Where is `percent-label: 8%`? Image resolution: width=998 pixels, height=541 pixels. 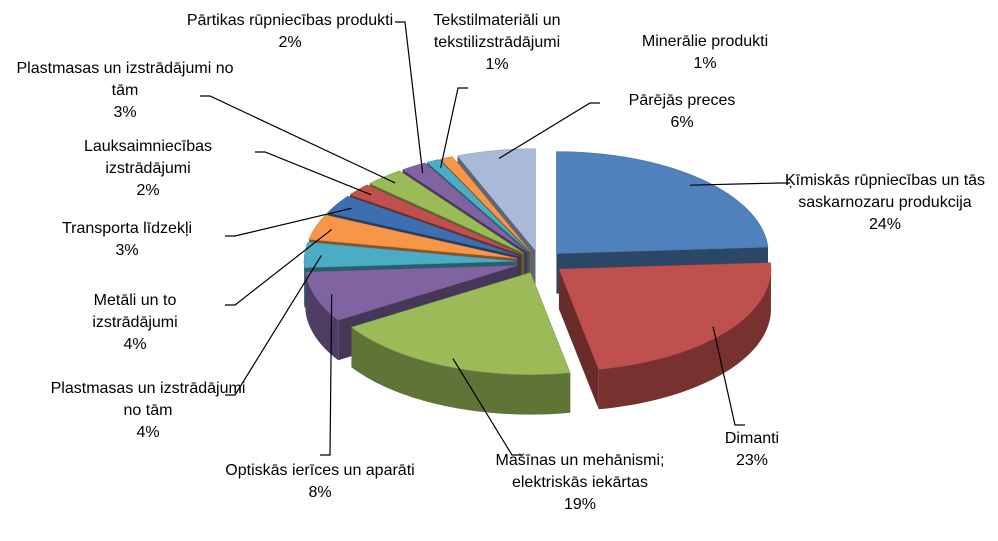
percent-label: 8% is located at coordinates (320, 492).